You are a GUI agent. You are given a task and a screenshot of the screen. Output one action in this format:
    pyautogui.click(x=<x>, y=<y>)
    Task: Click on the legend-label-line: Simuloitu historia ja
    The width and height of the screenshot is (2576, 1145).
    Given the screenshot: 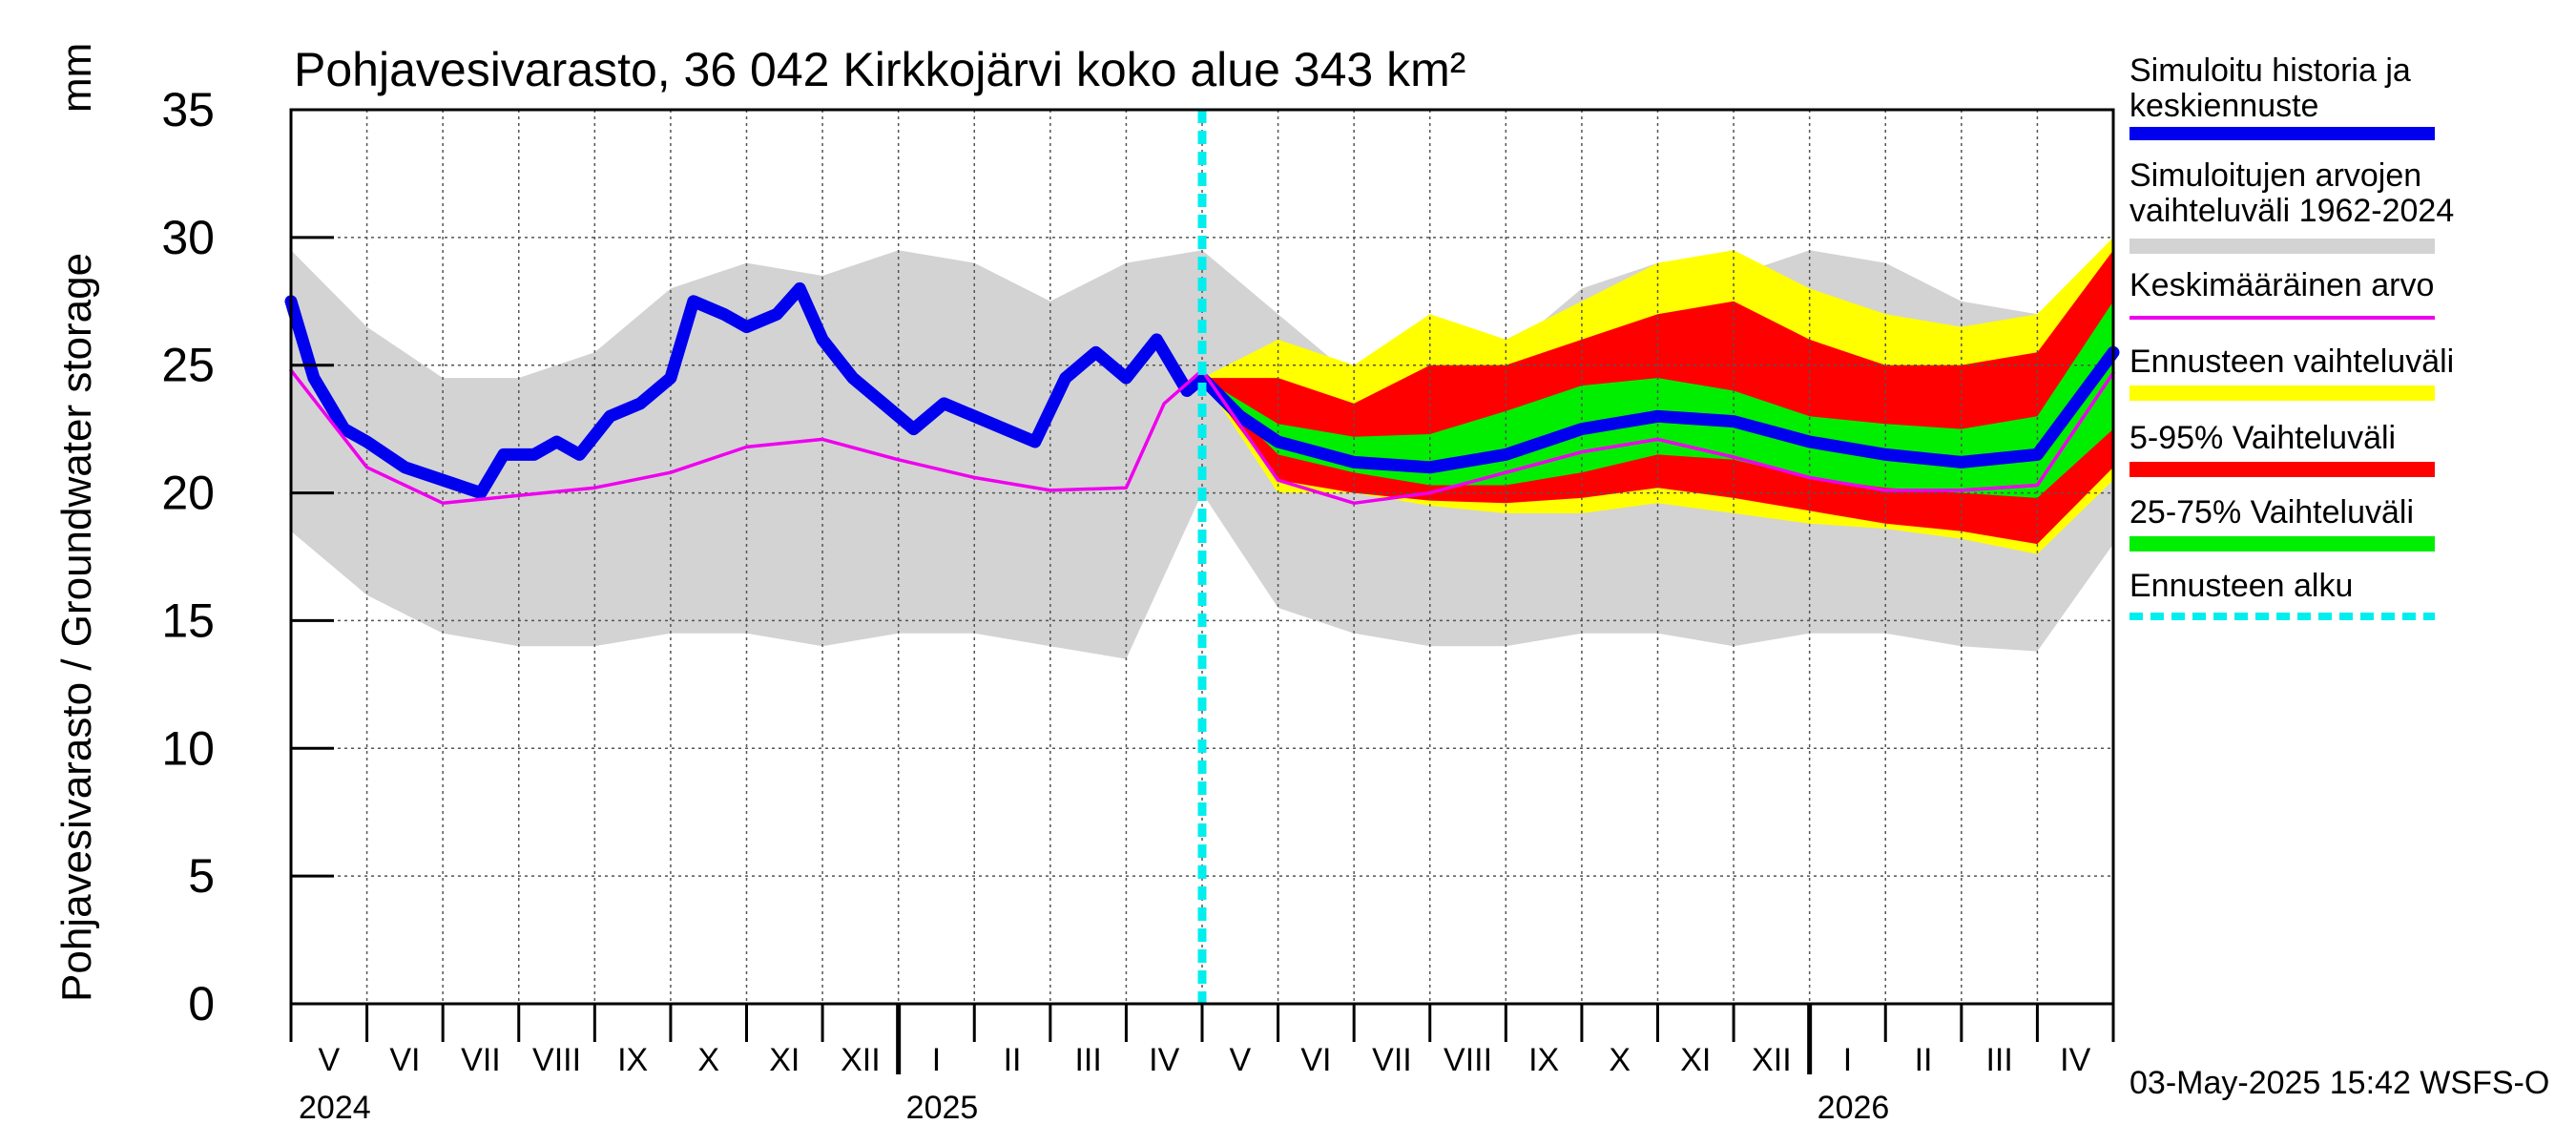 What is the action you would take?
    pyautogui.click(x=2270, y=70)
    